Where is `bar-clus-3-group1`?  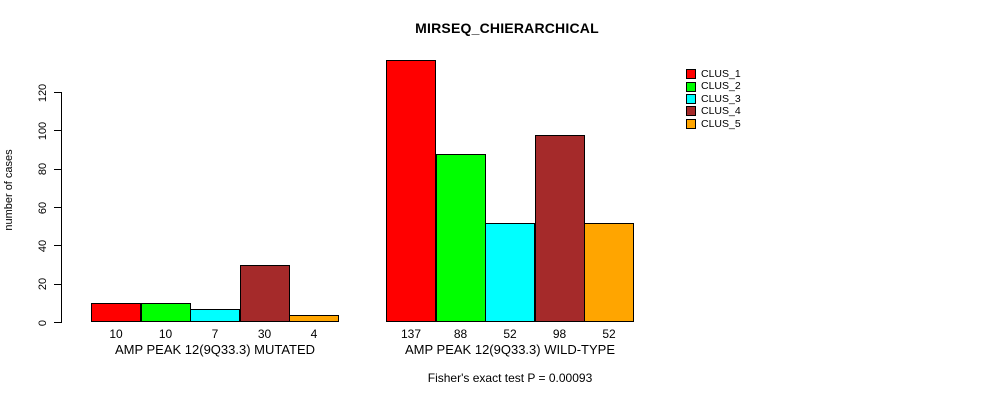
bar-clus-3-group1 is located at coordinates (215, 316).